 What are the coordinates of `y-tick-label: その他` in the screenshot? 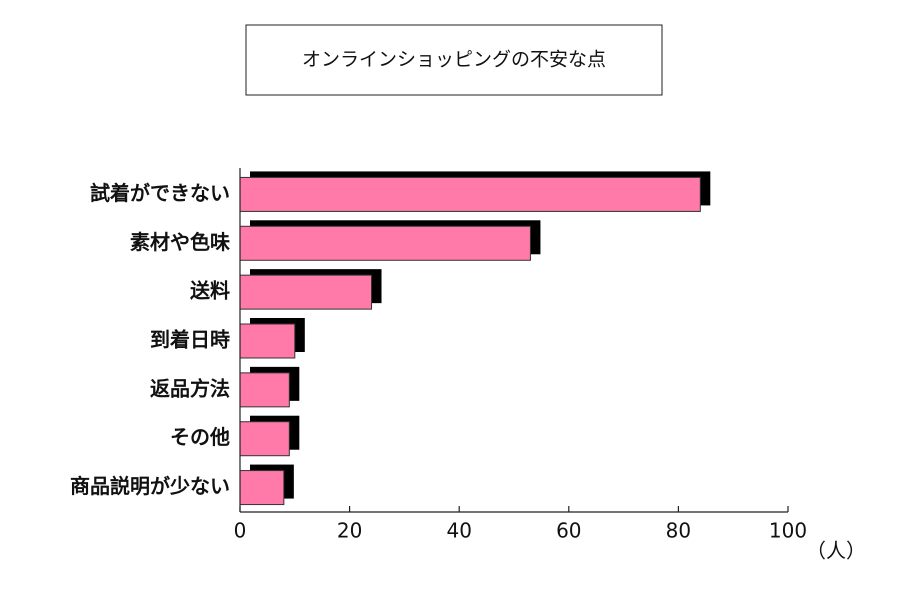 It's located at (200, 437).